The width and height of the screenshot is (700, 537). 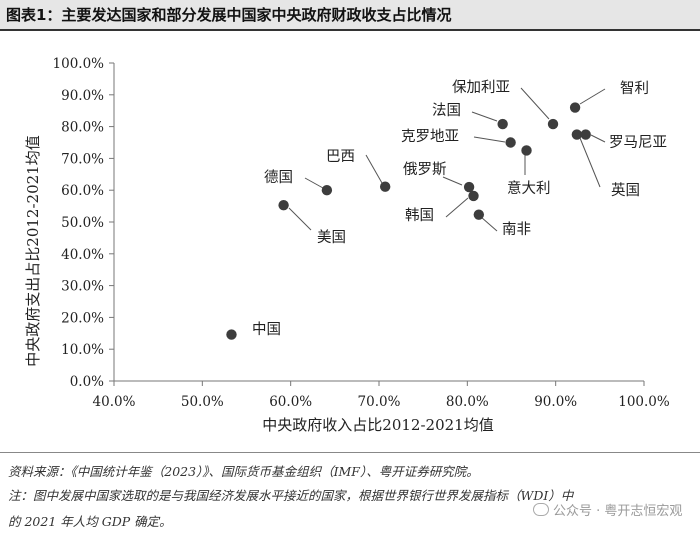 I want to click on point-label: 南非, so click(x=516, y=229).